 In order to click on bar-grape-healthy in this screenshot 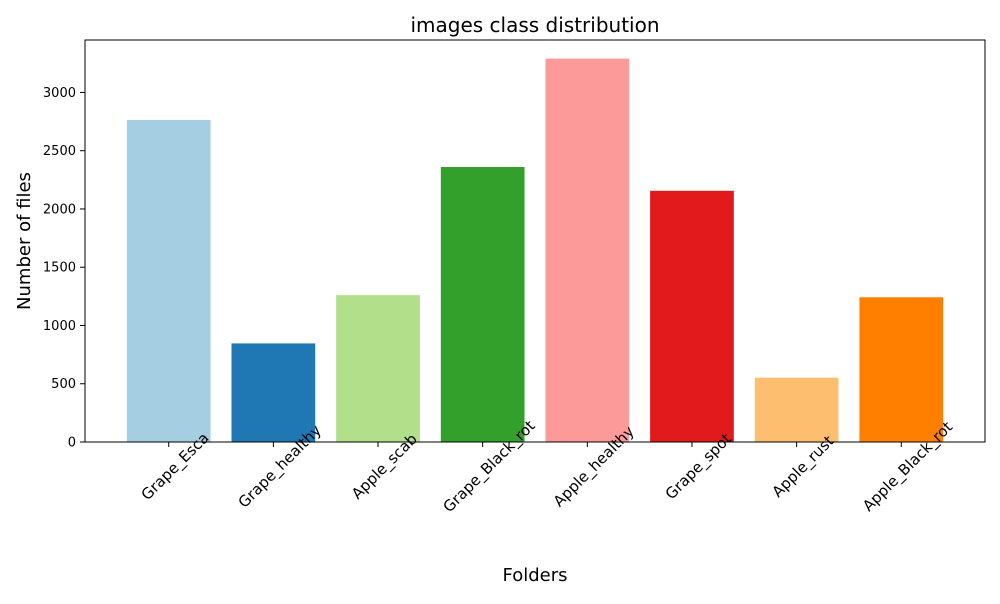, I will do `click(273, 392)`.